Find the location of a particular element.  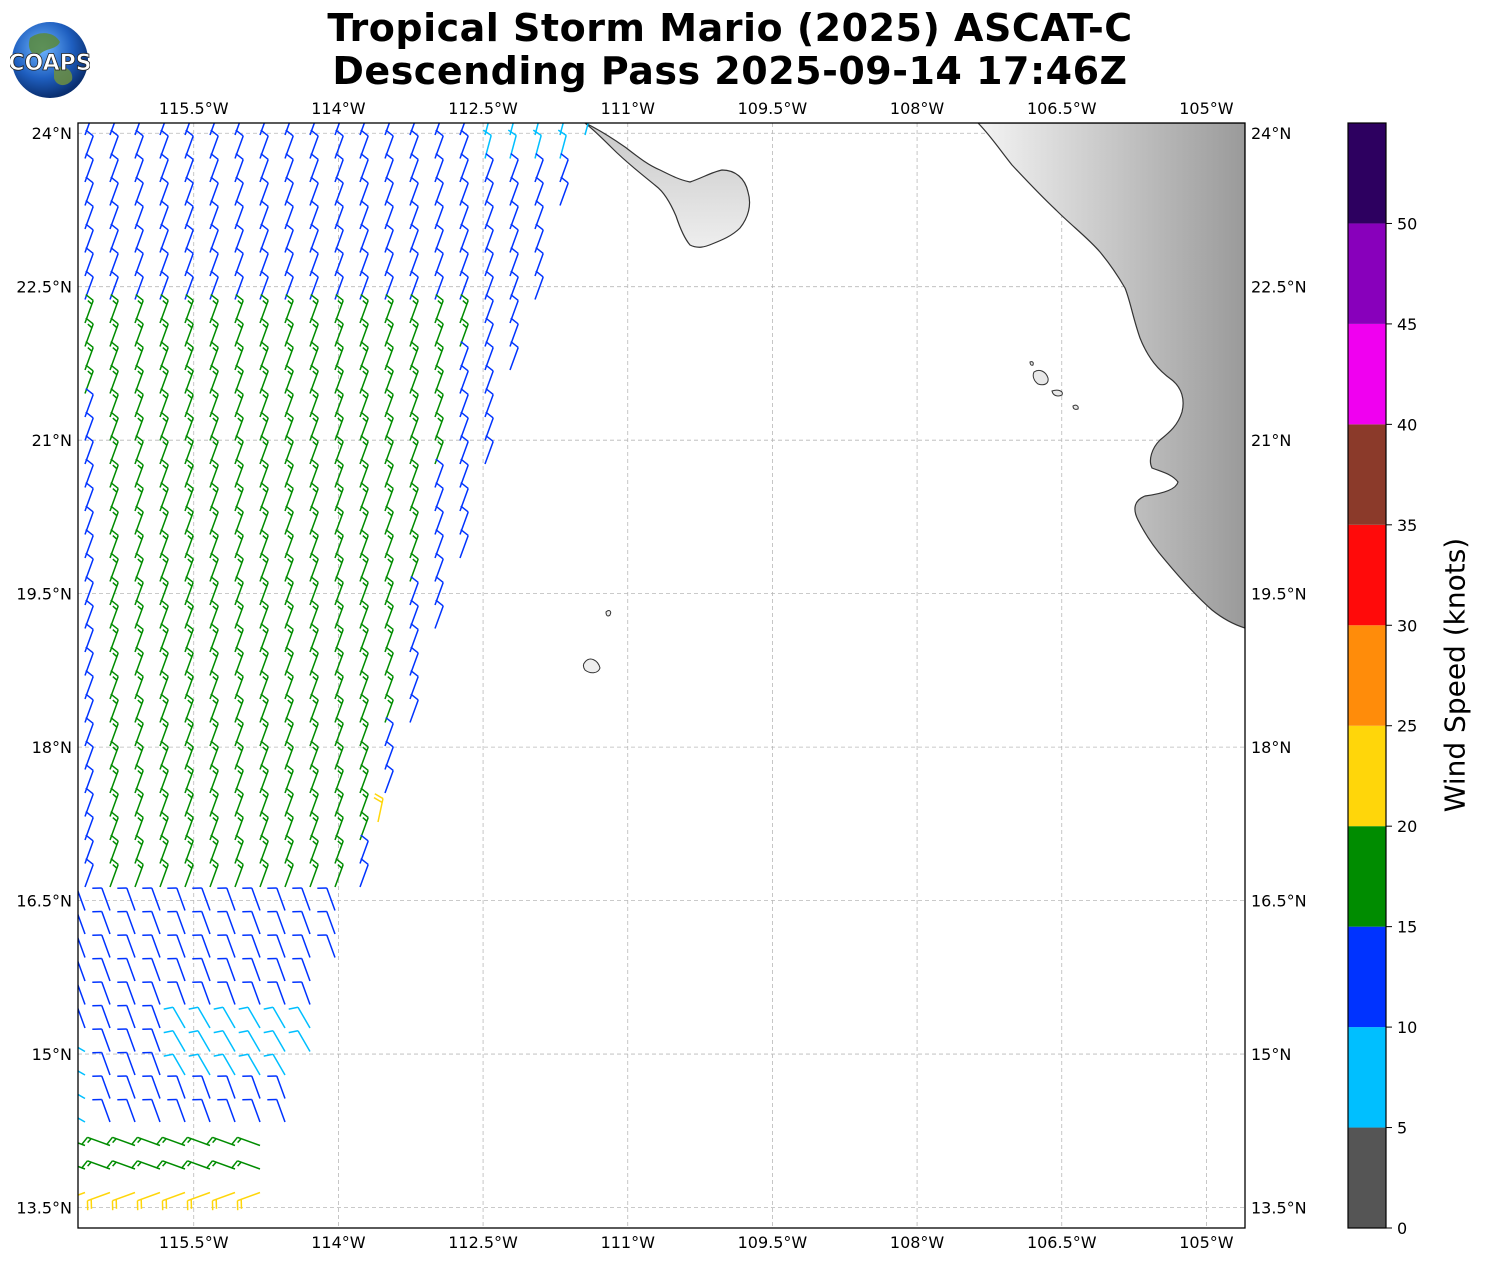

lon-label-bottom: 115.5°W is located at coordinates (194, 1242).